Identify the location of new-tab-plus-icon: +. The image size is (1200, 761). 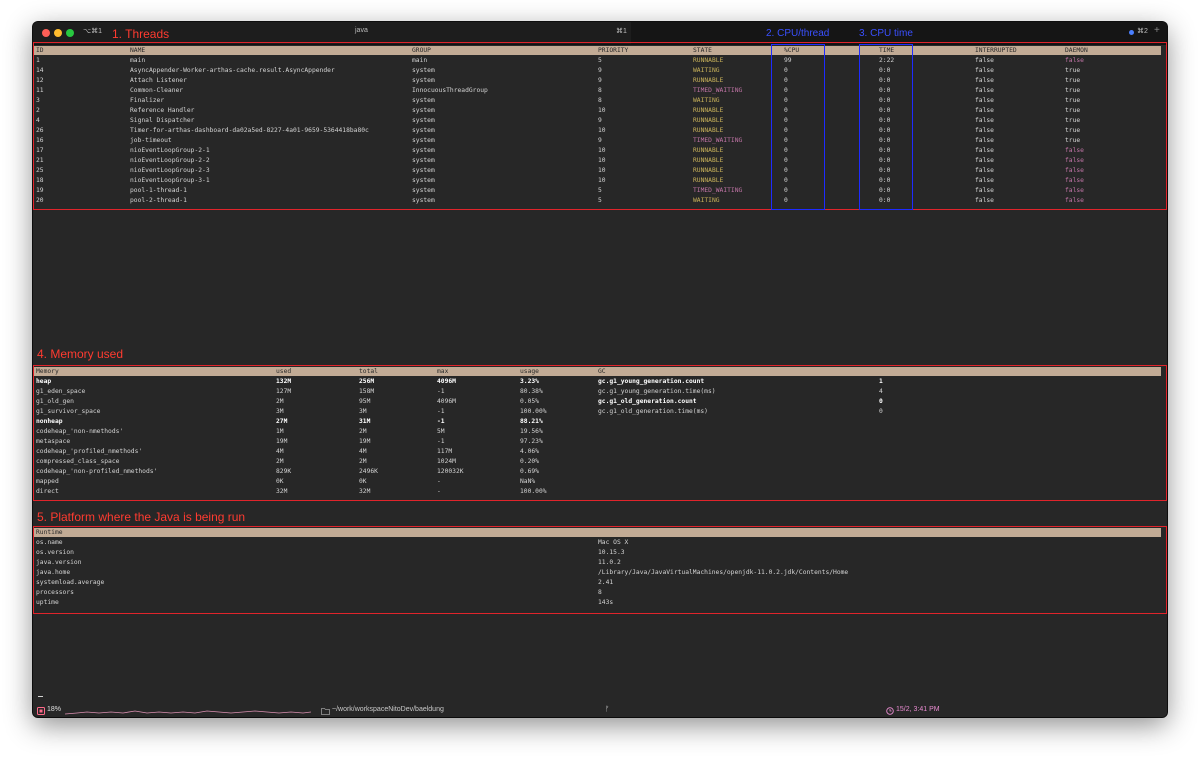
(1157, 30).